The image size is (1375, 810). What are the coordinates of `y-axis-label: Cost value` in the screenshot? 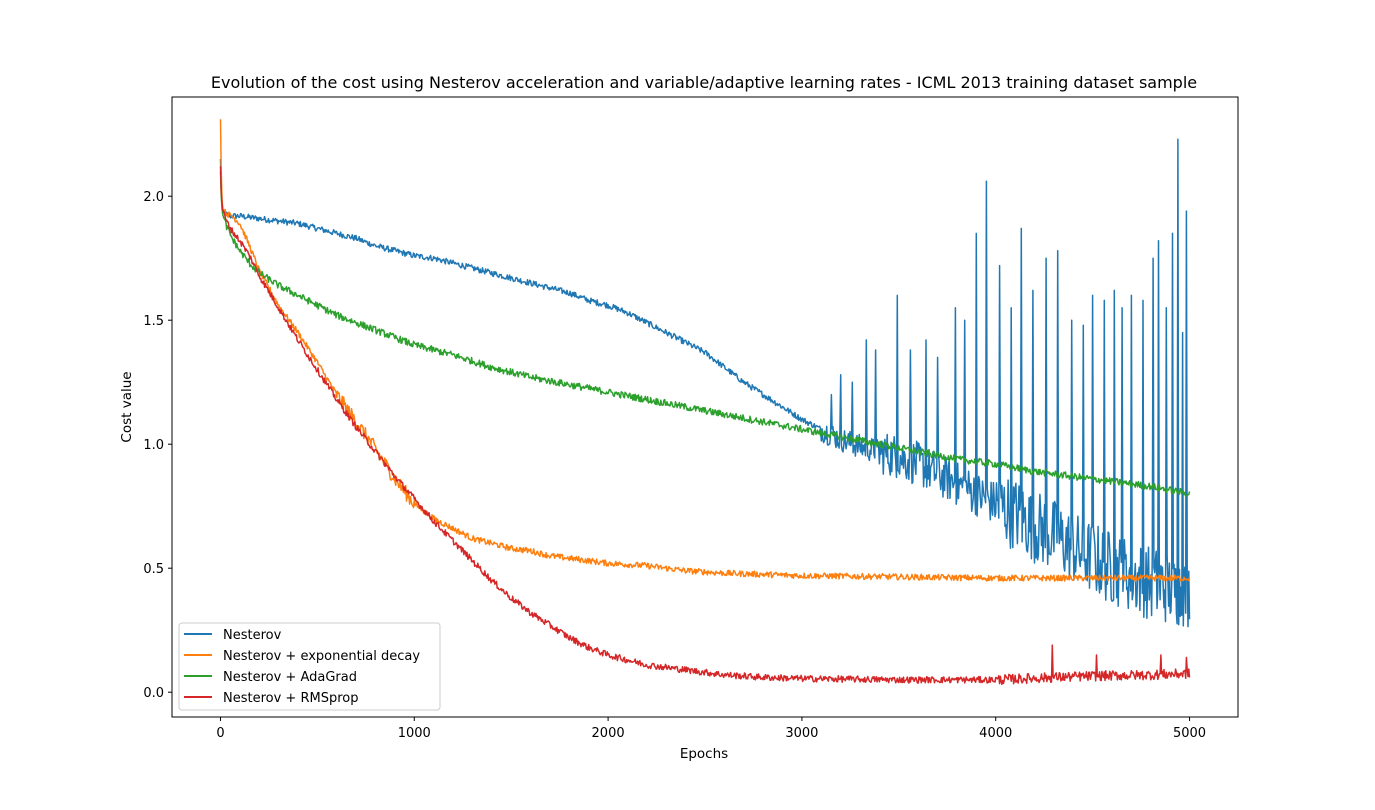 It's located at (127, 406).